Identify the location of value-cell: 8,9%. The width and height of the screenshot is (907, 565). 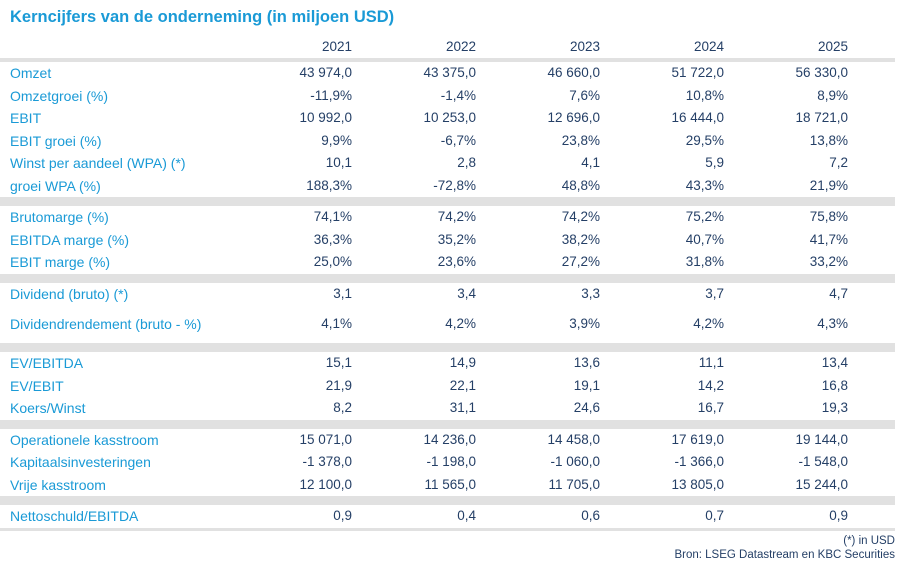
(832, 95).